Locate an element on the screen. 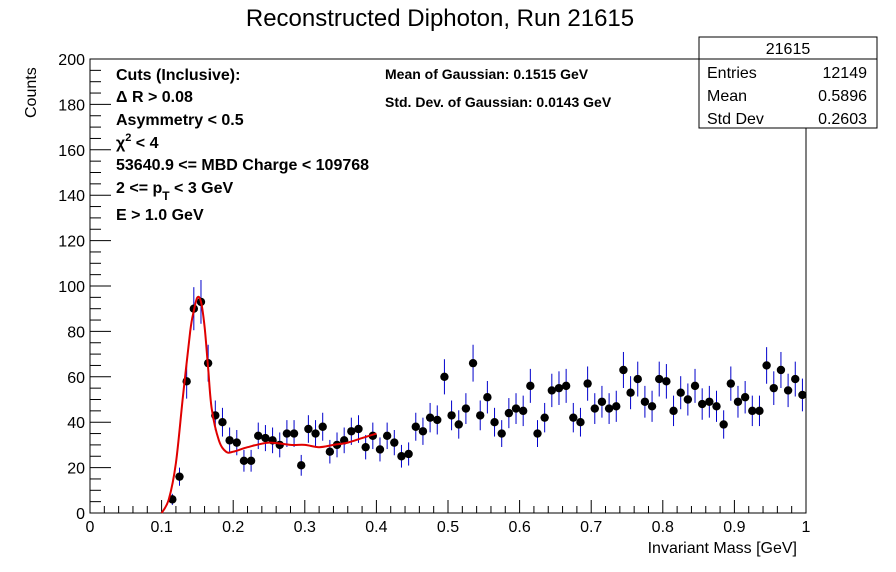  cut-asymmetry: Asymmetry < 0.5 is located at coordinates (180, 120).